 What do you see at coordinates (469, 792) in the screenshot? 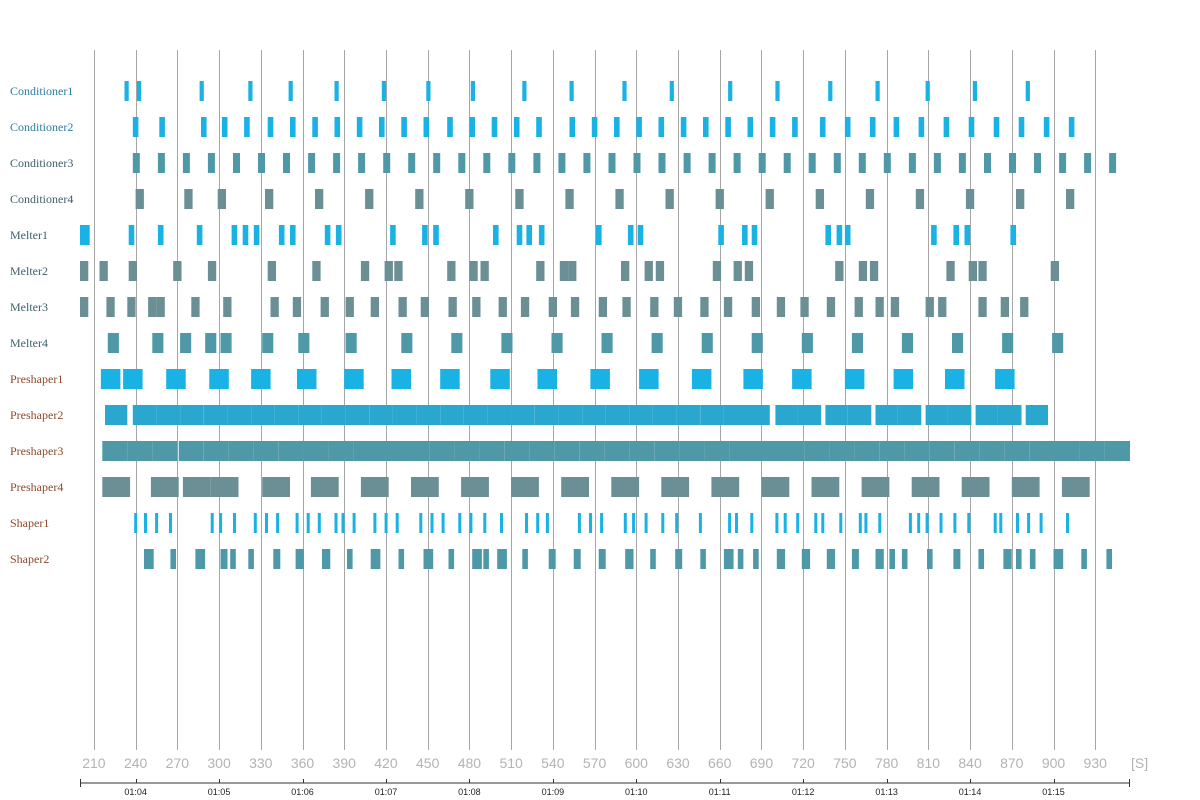
I see `time-tick-label: 01:08` at bounding box center [469, 792].